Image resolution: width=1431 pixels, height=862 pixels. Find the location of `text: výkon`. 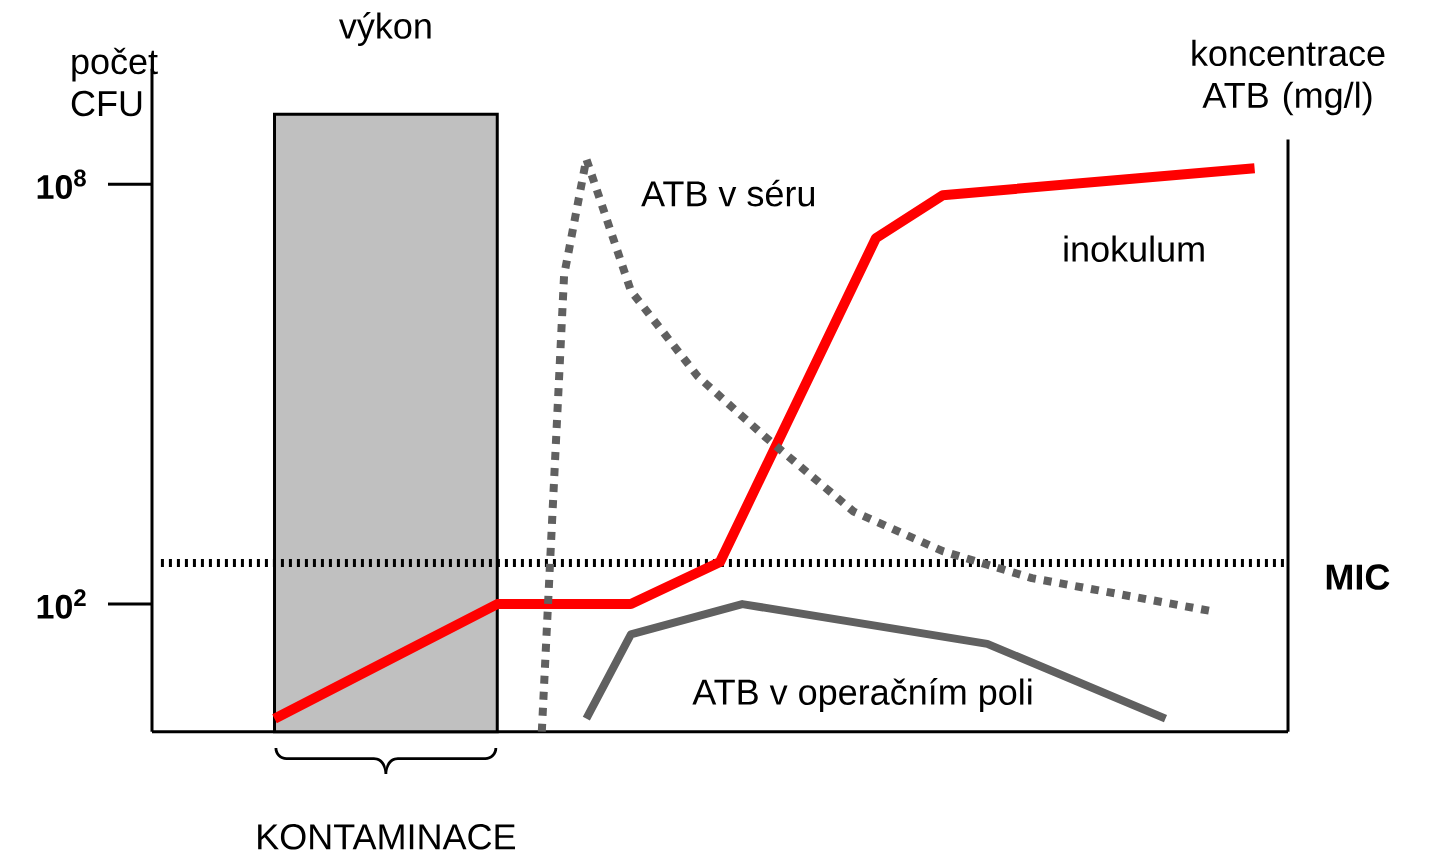

text: výkon is located at coordinates (384, 29).